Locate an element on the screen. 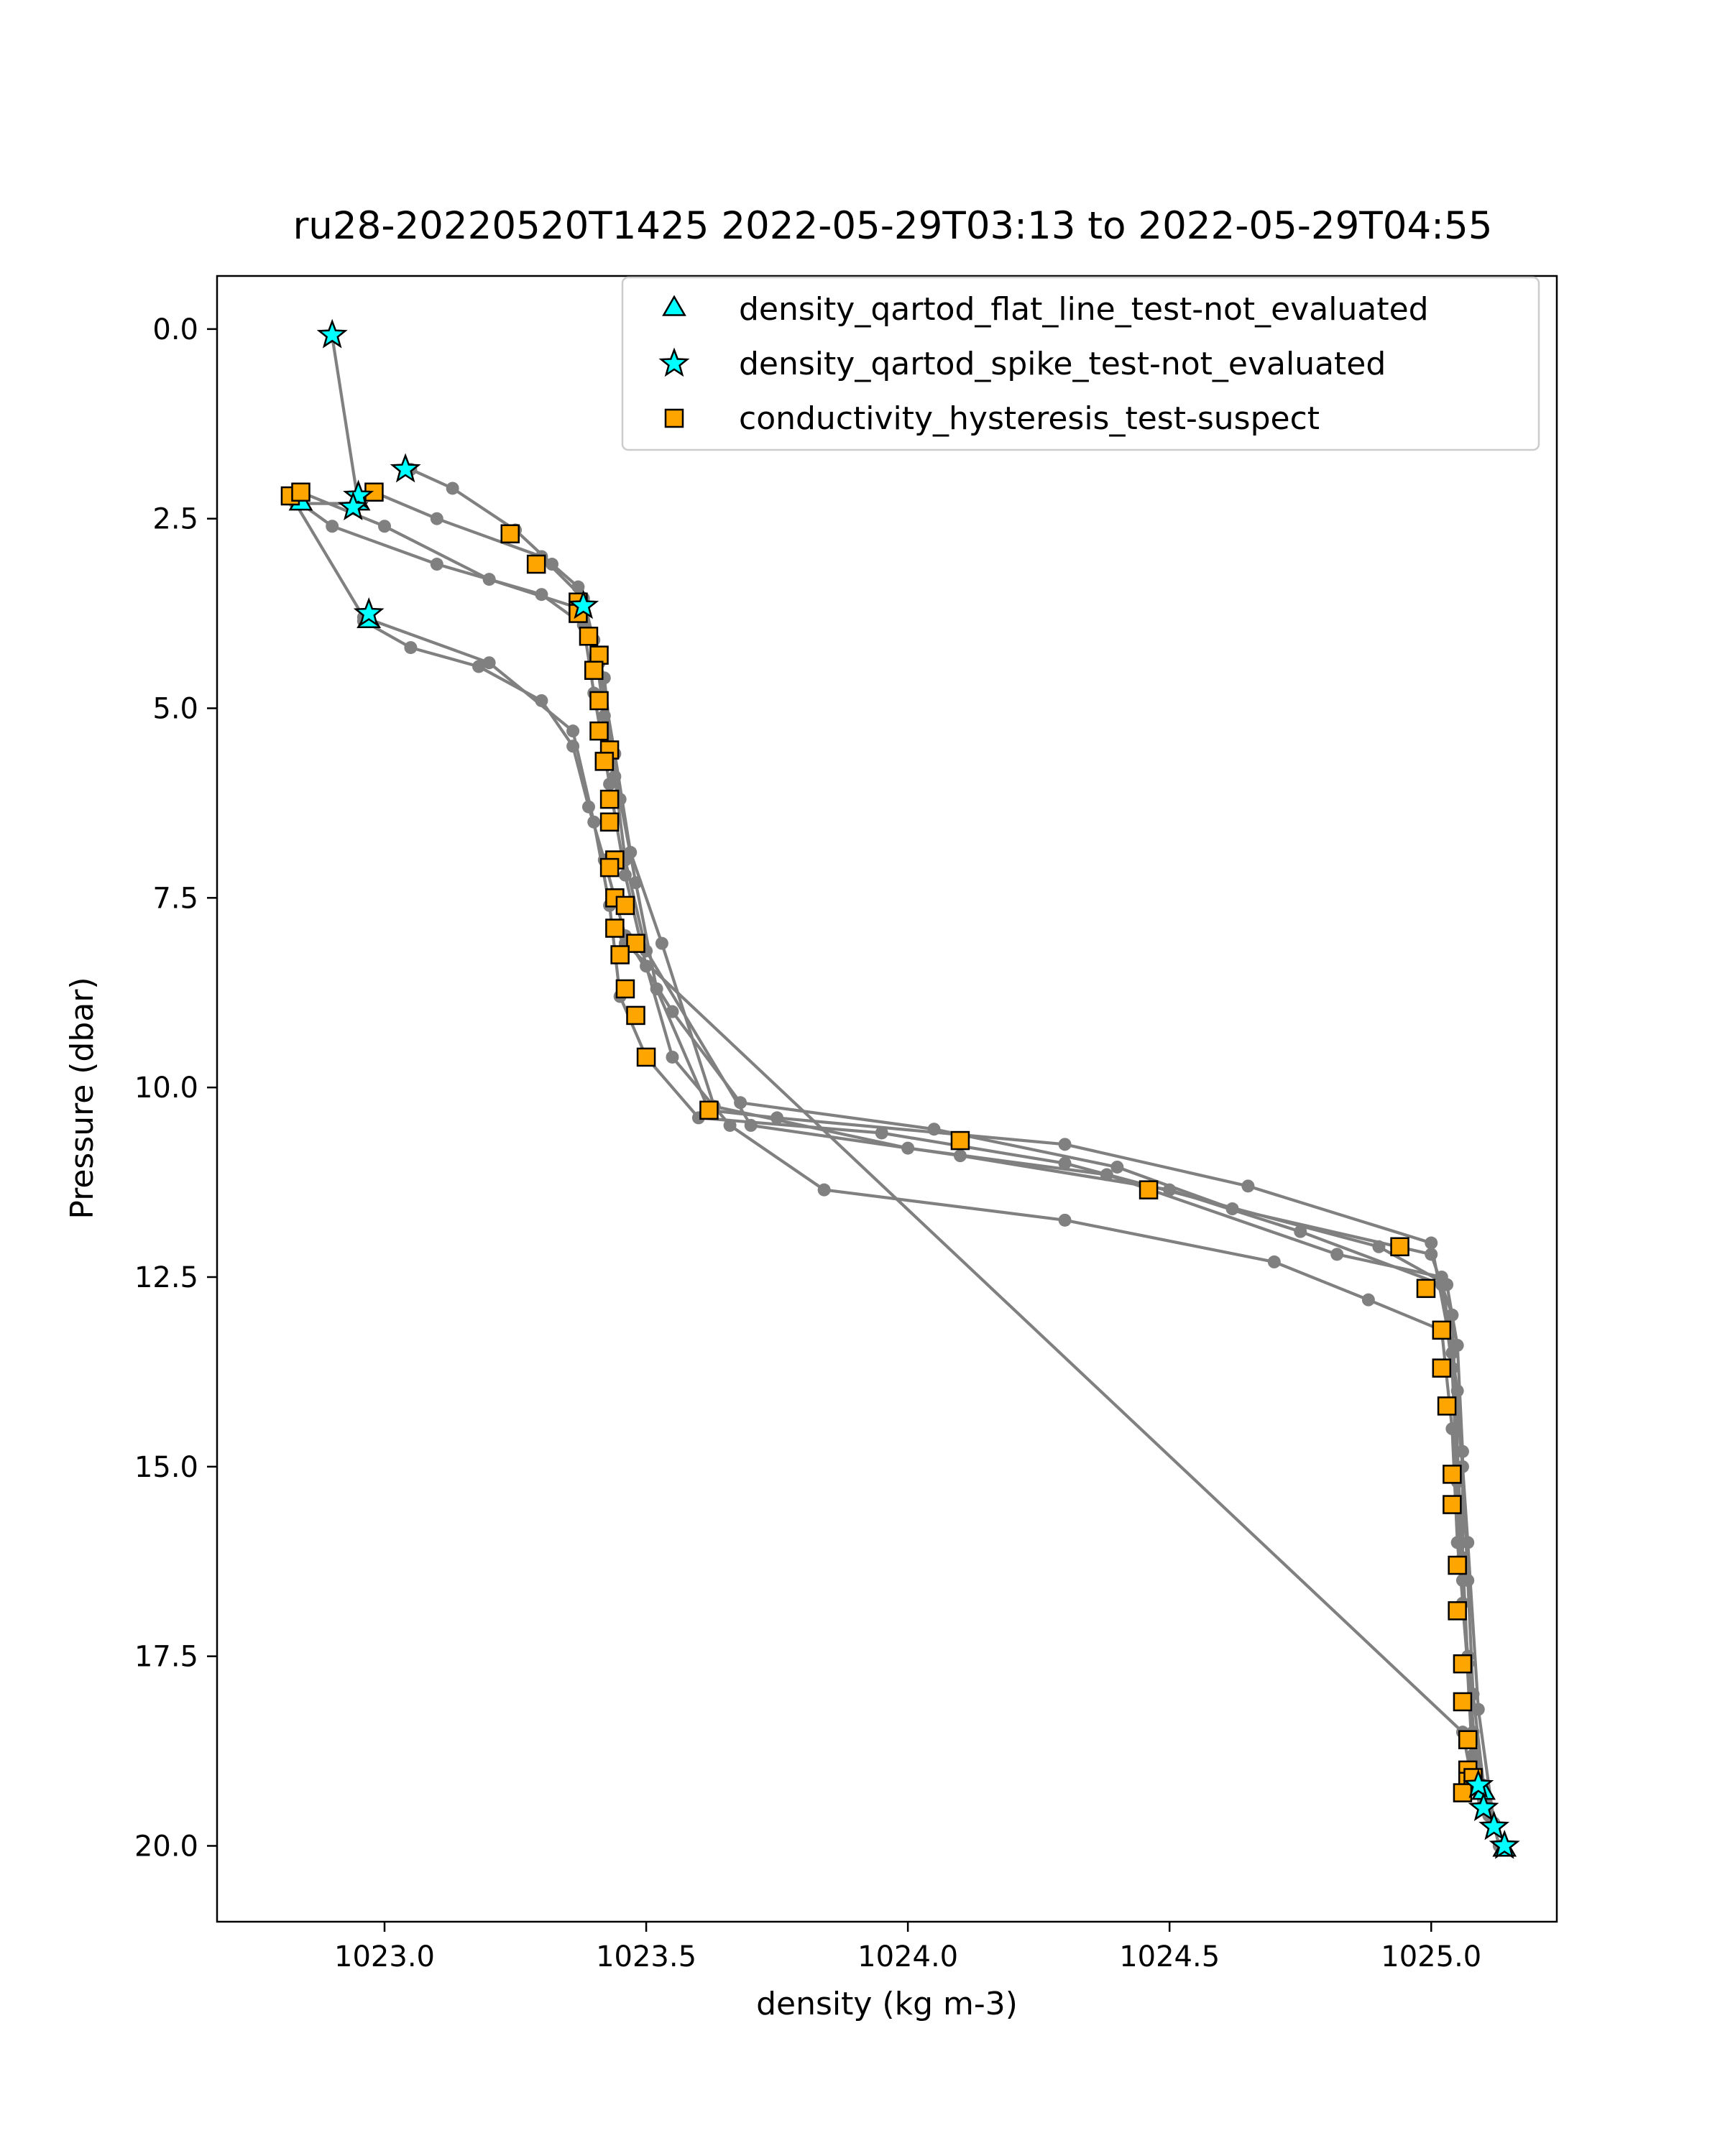 The width and height of the screenshot is (1725, 2156). y-tick-label: 2.5 is located at coordinates (175, 520).